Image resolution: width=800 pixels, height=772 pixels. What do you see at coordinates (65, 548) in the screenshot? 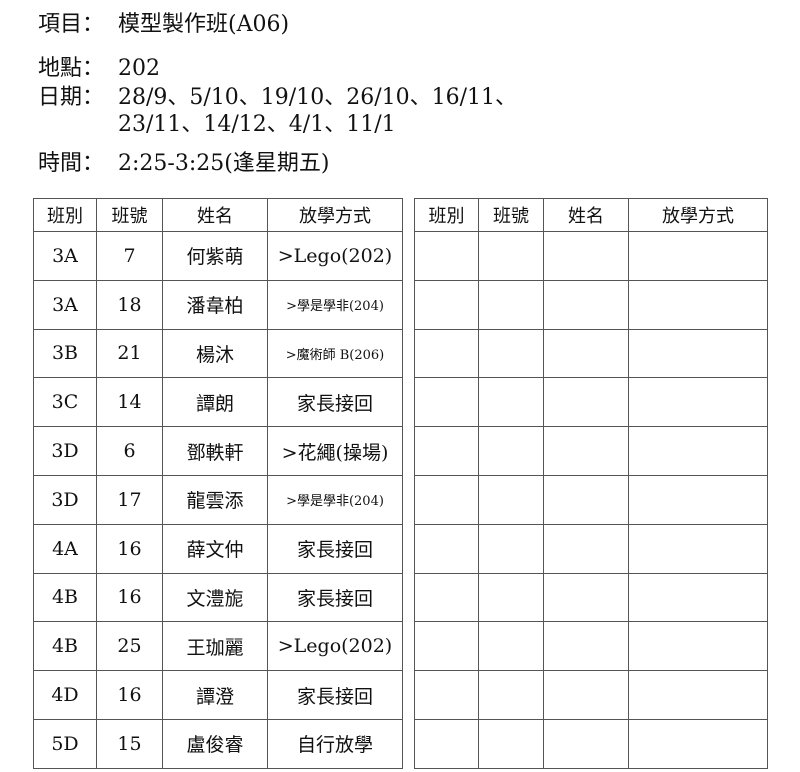
I see `cell-class: 4A` at bounding box center [65, 548].